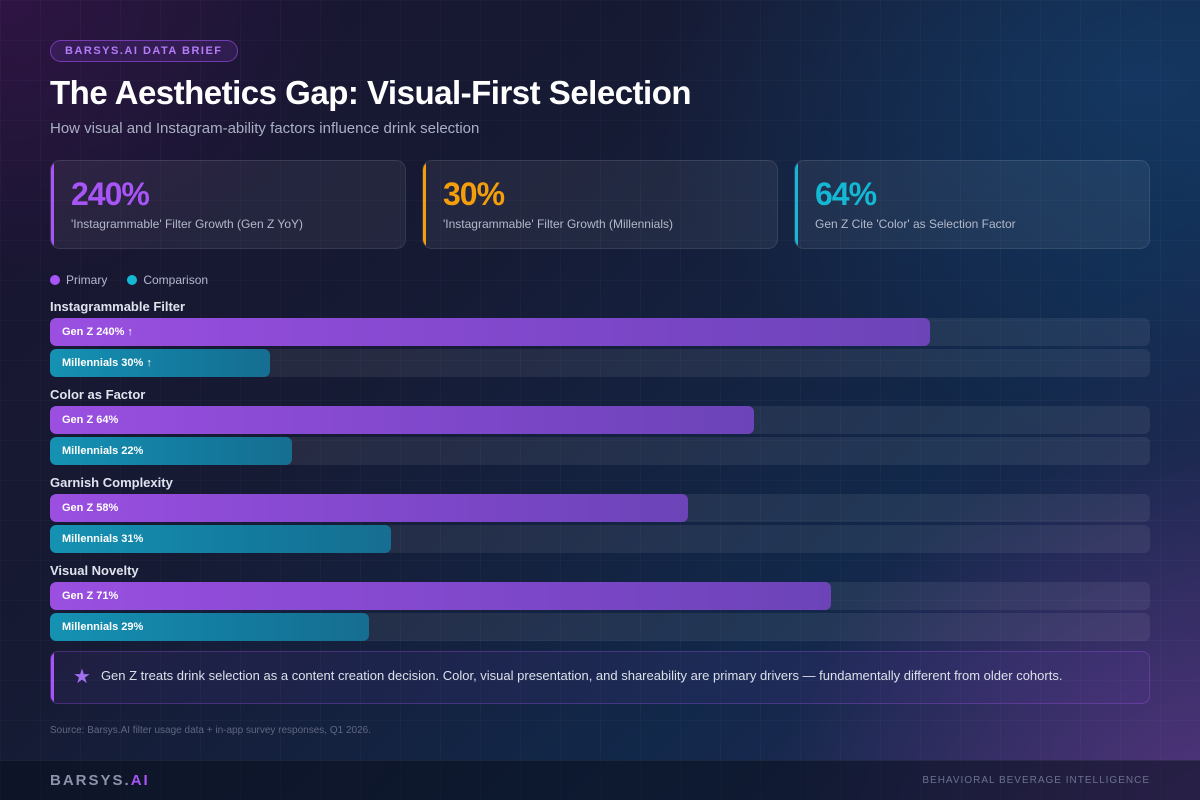 This screenshot has width=1200, height=800. I want to click on legend-label: Comparison, so click(176, 280).